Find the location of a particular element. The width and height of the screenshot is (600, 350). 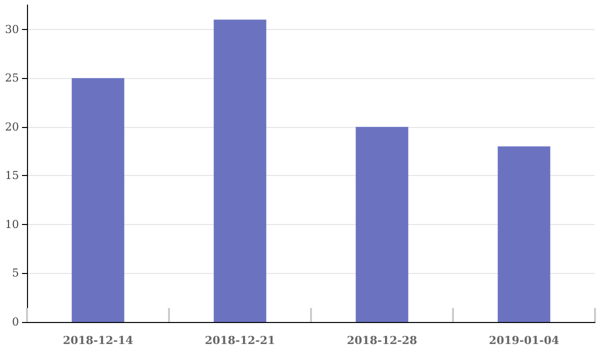

y-tick-label: 25 is located at coordinates (12, 78).